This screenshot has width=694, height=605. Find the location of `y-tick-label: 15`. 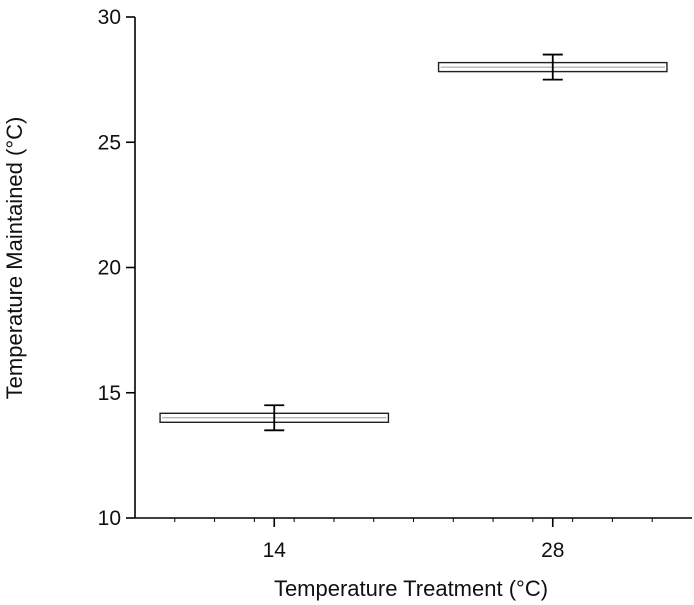

y-tick-label: 15 is located at coordinates (109, 393).